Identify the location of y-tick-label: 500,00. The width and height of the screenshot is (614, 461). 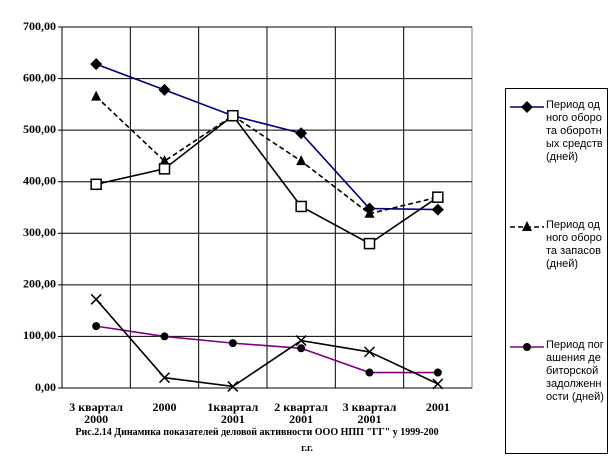
(39, 129).